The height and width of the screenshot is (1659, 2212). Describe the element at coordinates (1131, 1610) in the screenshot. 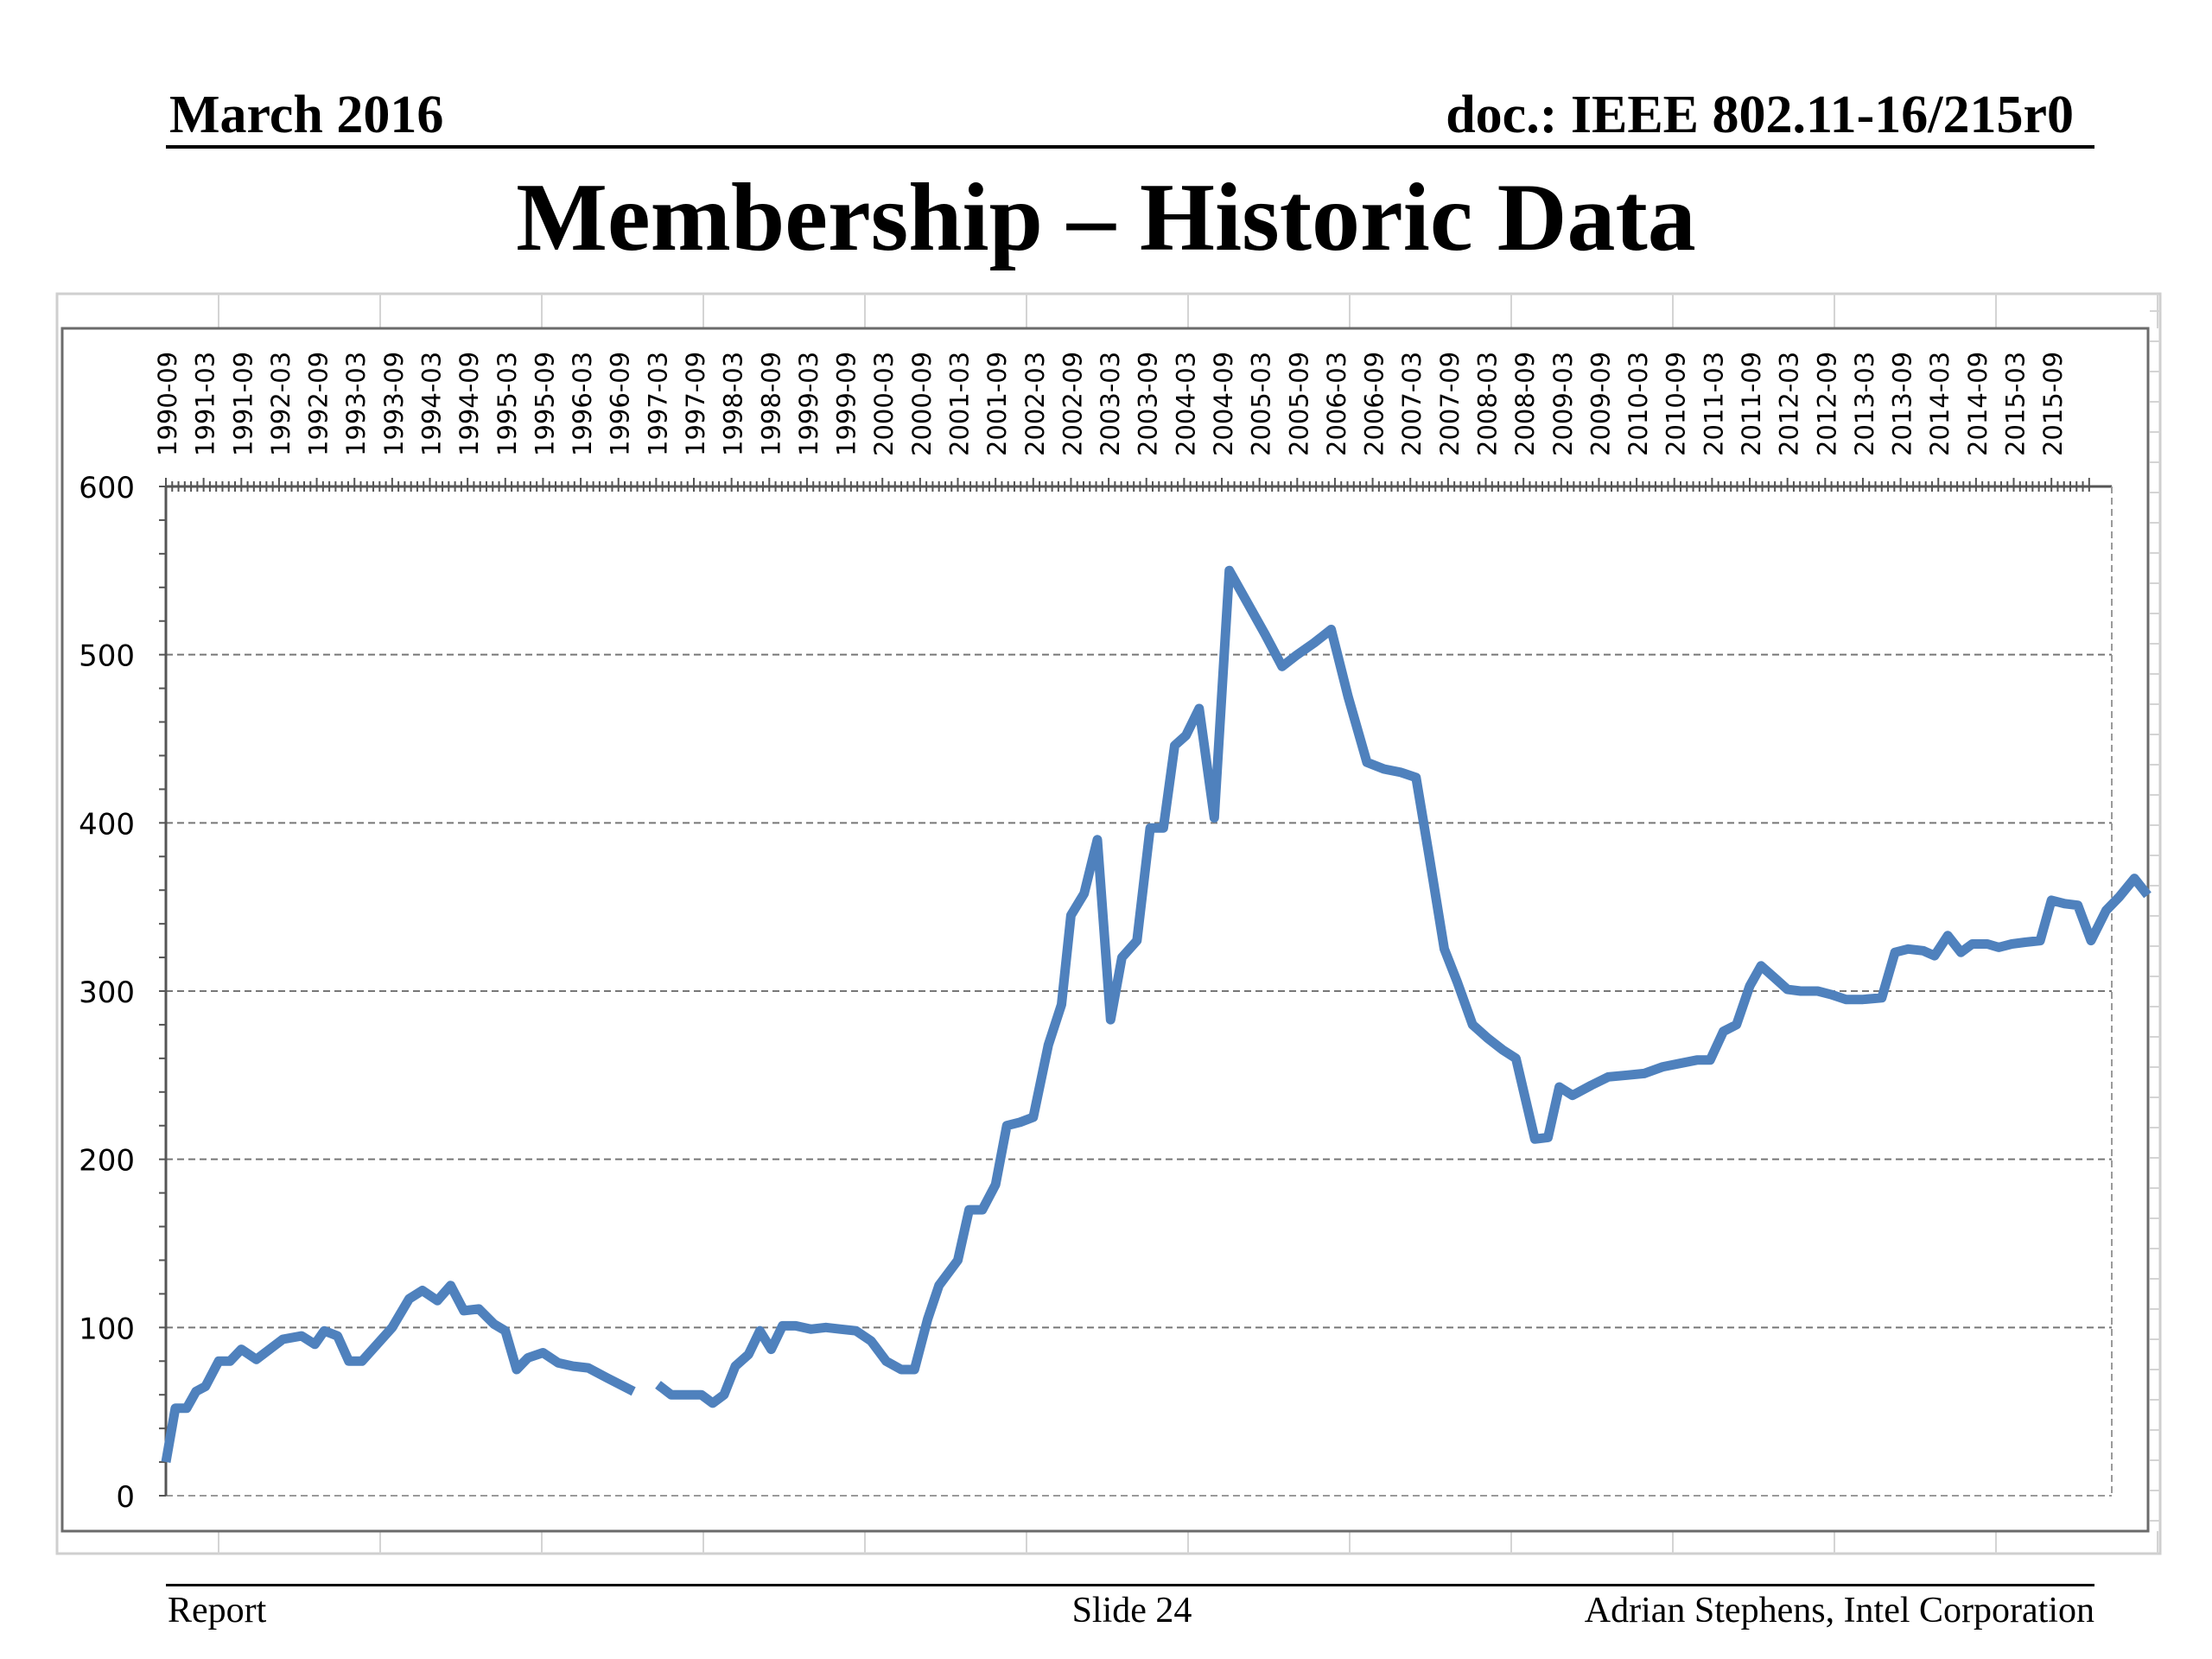

I see `footer-slide-number: Slide 24` at that location.